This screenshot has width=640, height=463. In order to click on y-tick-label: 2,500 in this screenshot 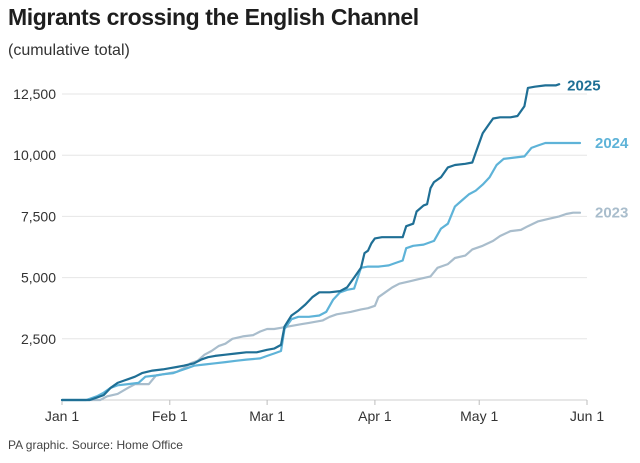, I will do `click(38, 339)`.